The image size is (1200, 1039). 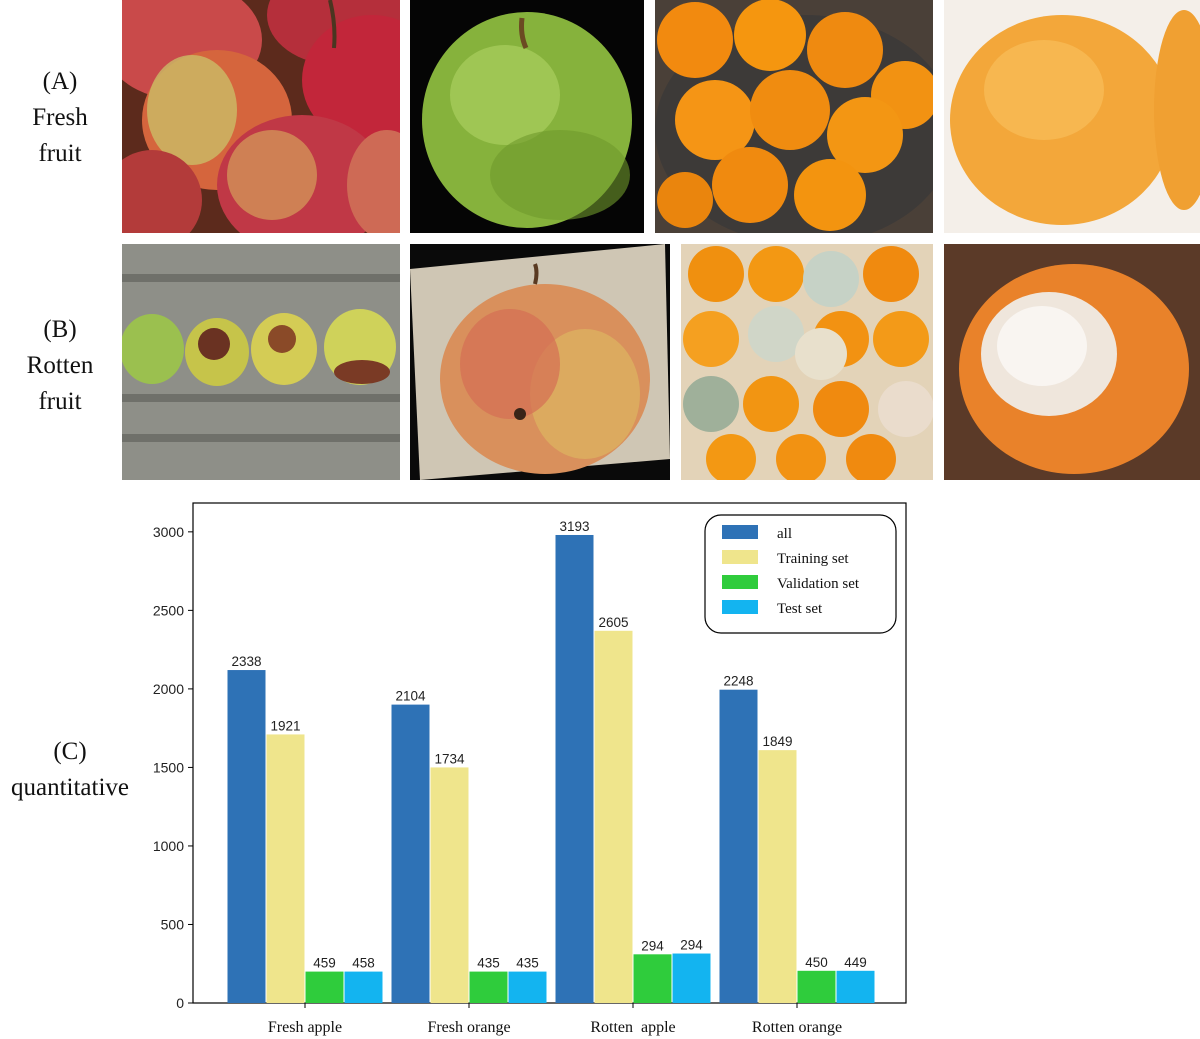 What do you see at coordinates (168, 767) in the screenshot?
I see `y-tick-label: 1500` at bounding box center [168, 767].